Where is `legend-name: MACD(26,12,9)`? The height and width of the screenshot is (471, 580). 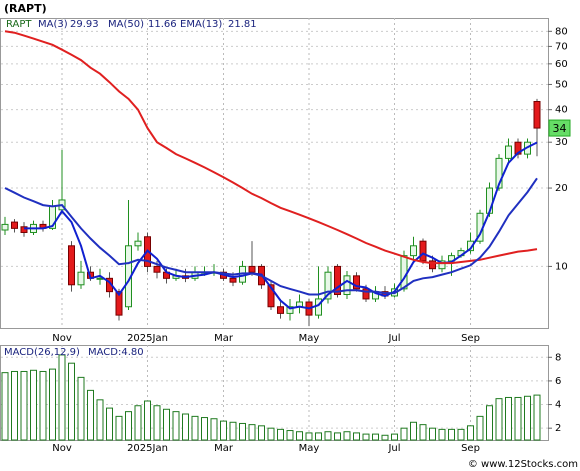
legend-name: MACD(26,12,9) is located at coordinates (42, 352).